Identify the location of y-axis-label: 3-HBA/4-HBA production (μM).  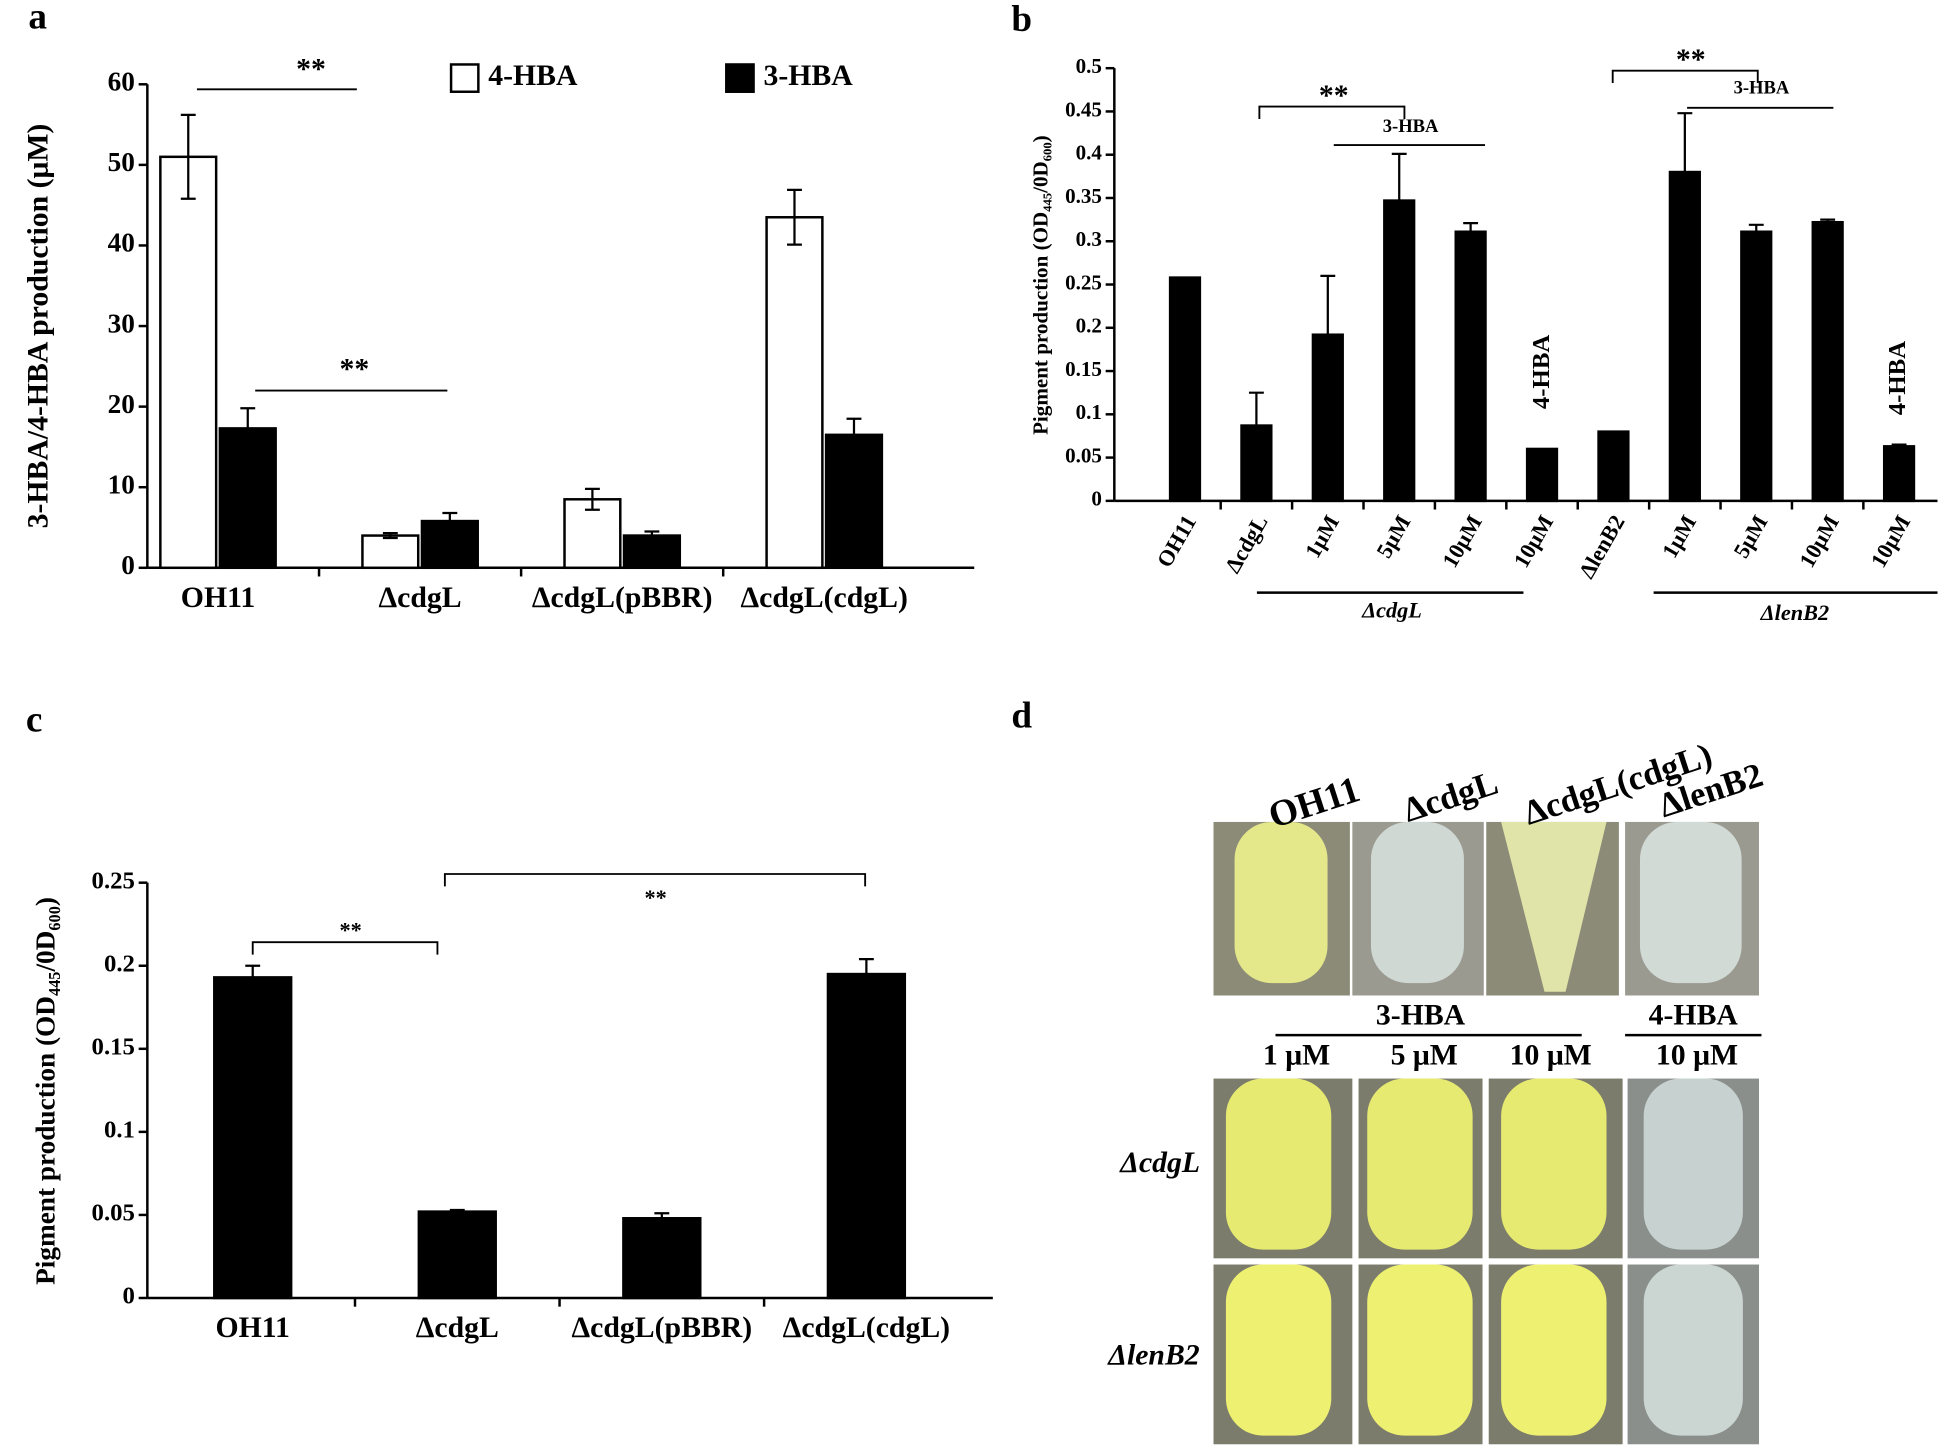
(38, 326).